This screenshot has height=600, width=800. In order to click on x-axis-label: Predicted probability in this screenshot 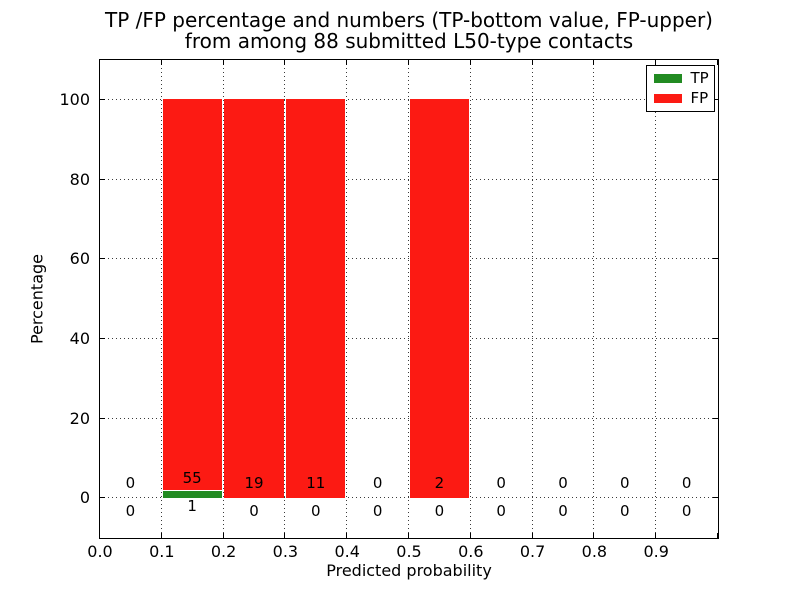, I will do `click(409, 570)`.